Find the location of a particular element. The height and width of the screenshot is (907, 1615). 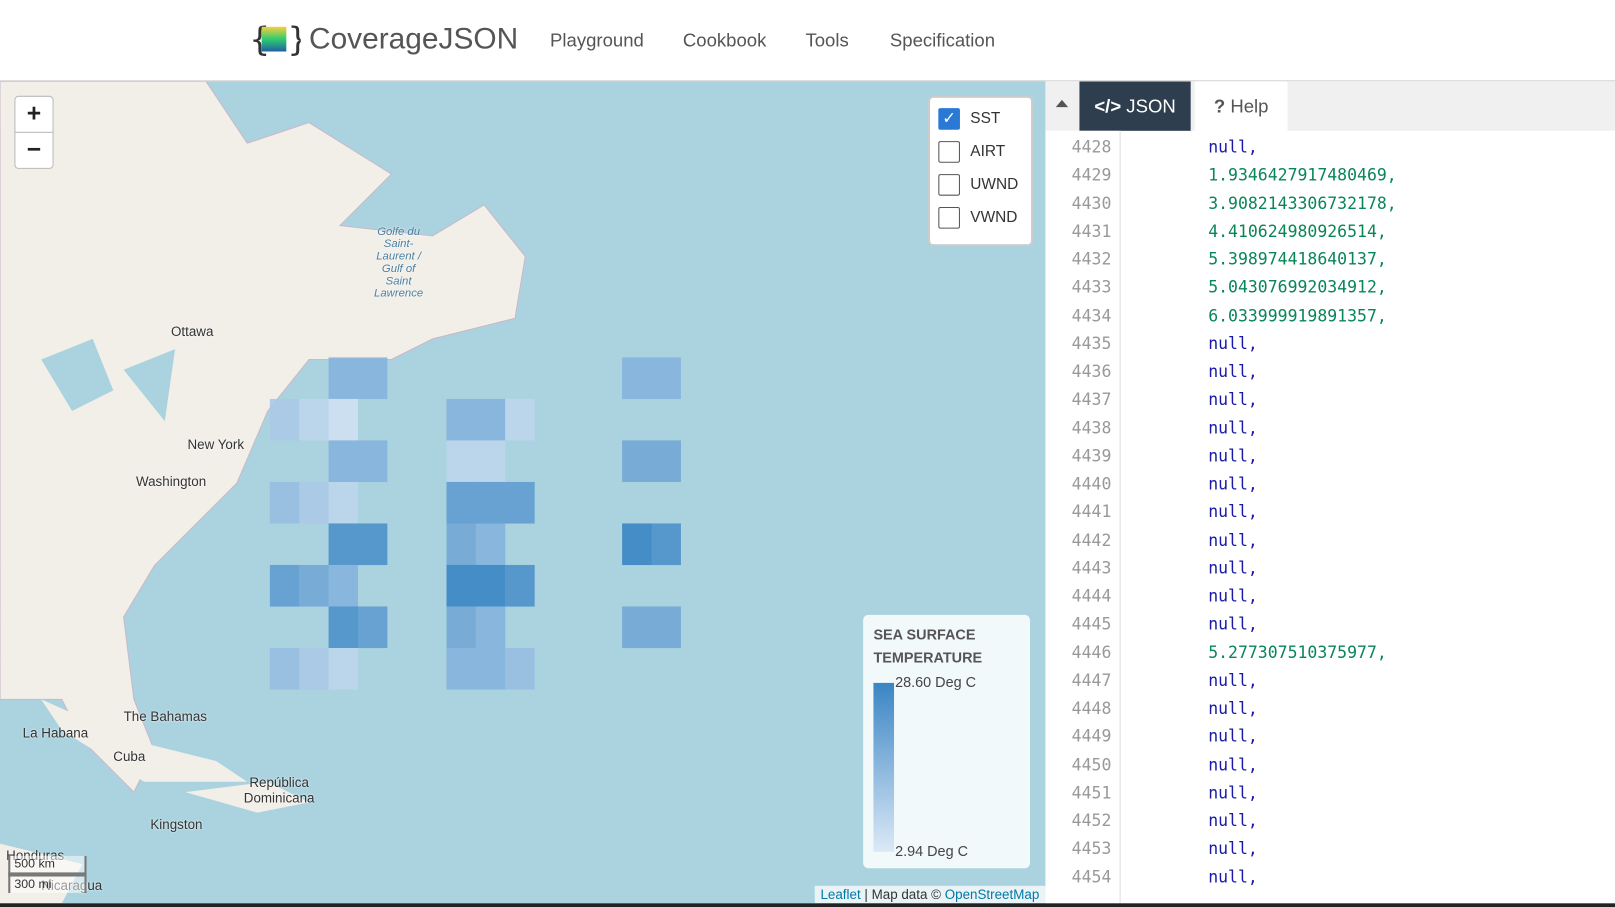

place-label: República Dominicana is located at coordinates (279, 790).